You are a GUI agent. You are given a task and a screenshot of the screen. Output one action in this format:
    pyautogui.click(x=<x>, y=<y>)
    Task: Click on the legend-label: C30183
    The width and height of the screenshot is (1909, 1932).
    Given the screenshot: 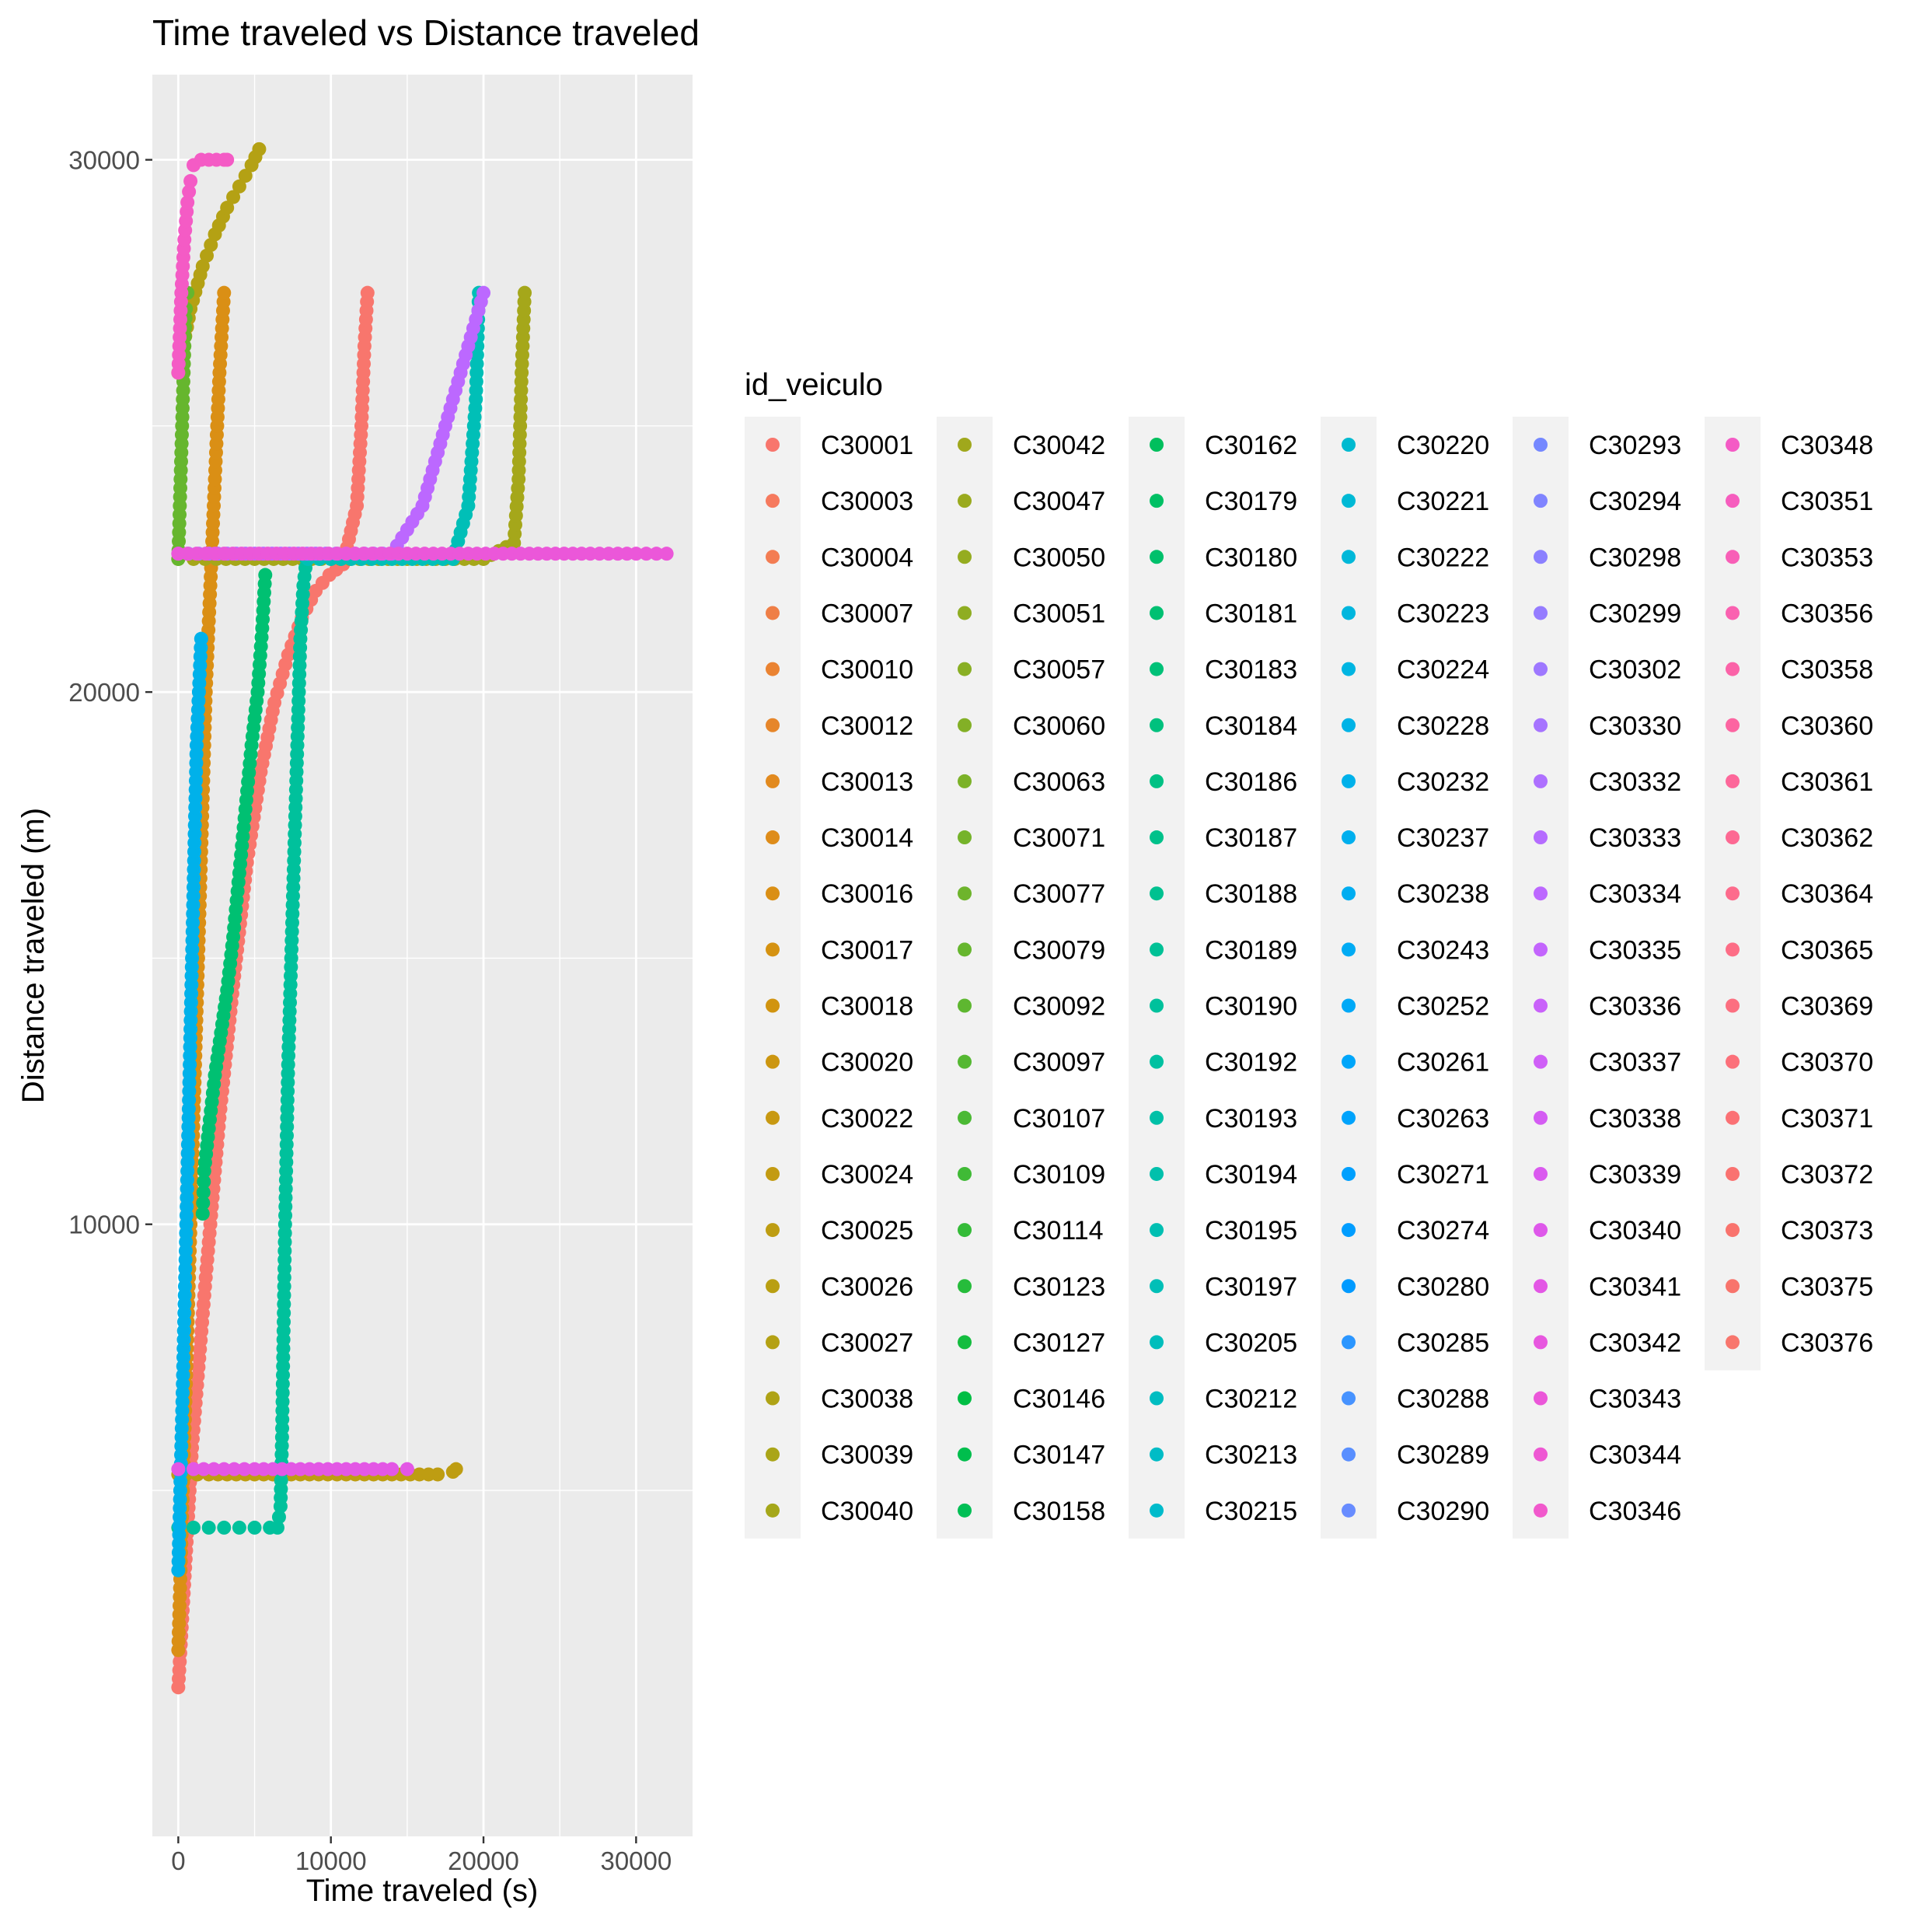 What is the action you would take?
    pyautogui.click(x=1251, y=670)
    